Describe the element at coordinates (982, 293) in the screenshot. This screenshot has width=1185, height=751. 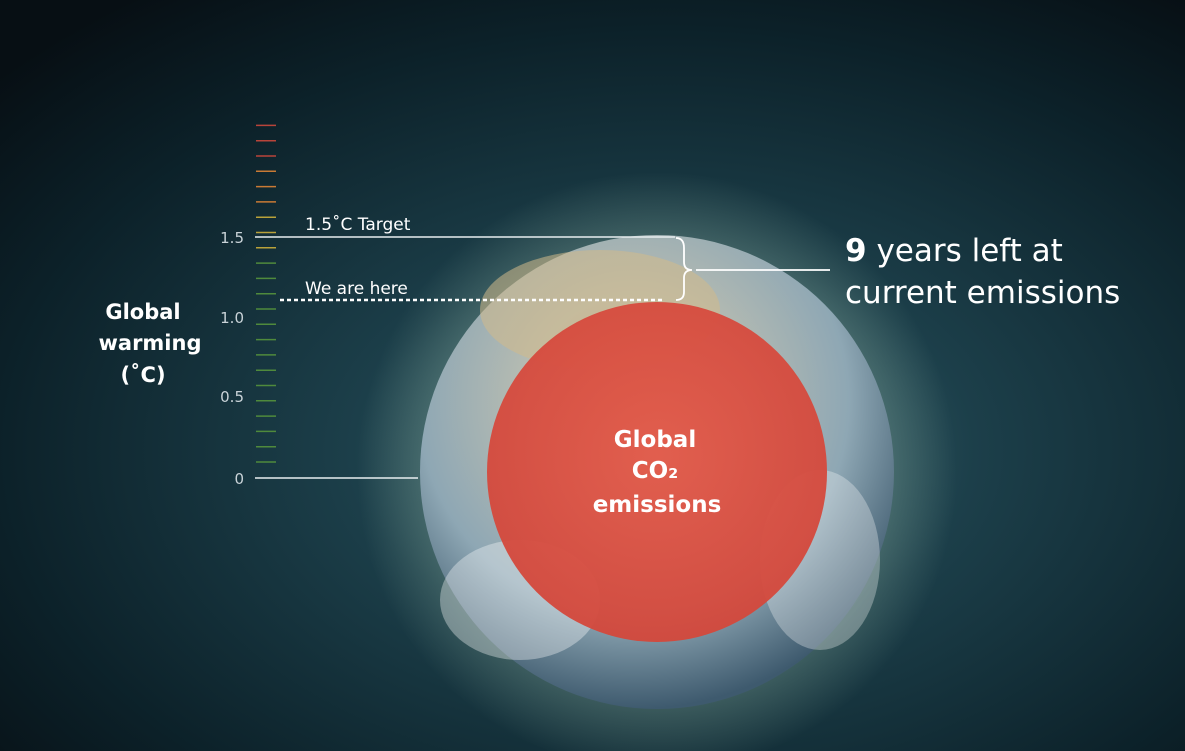
I see `callout-line2: current emissions` at that location.